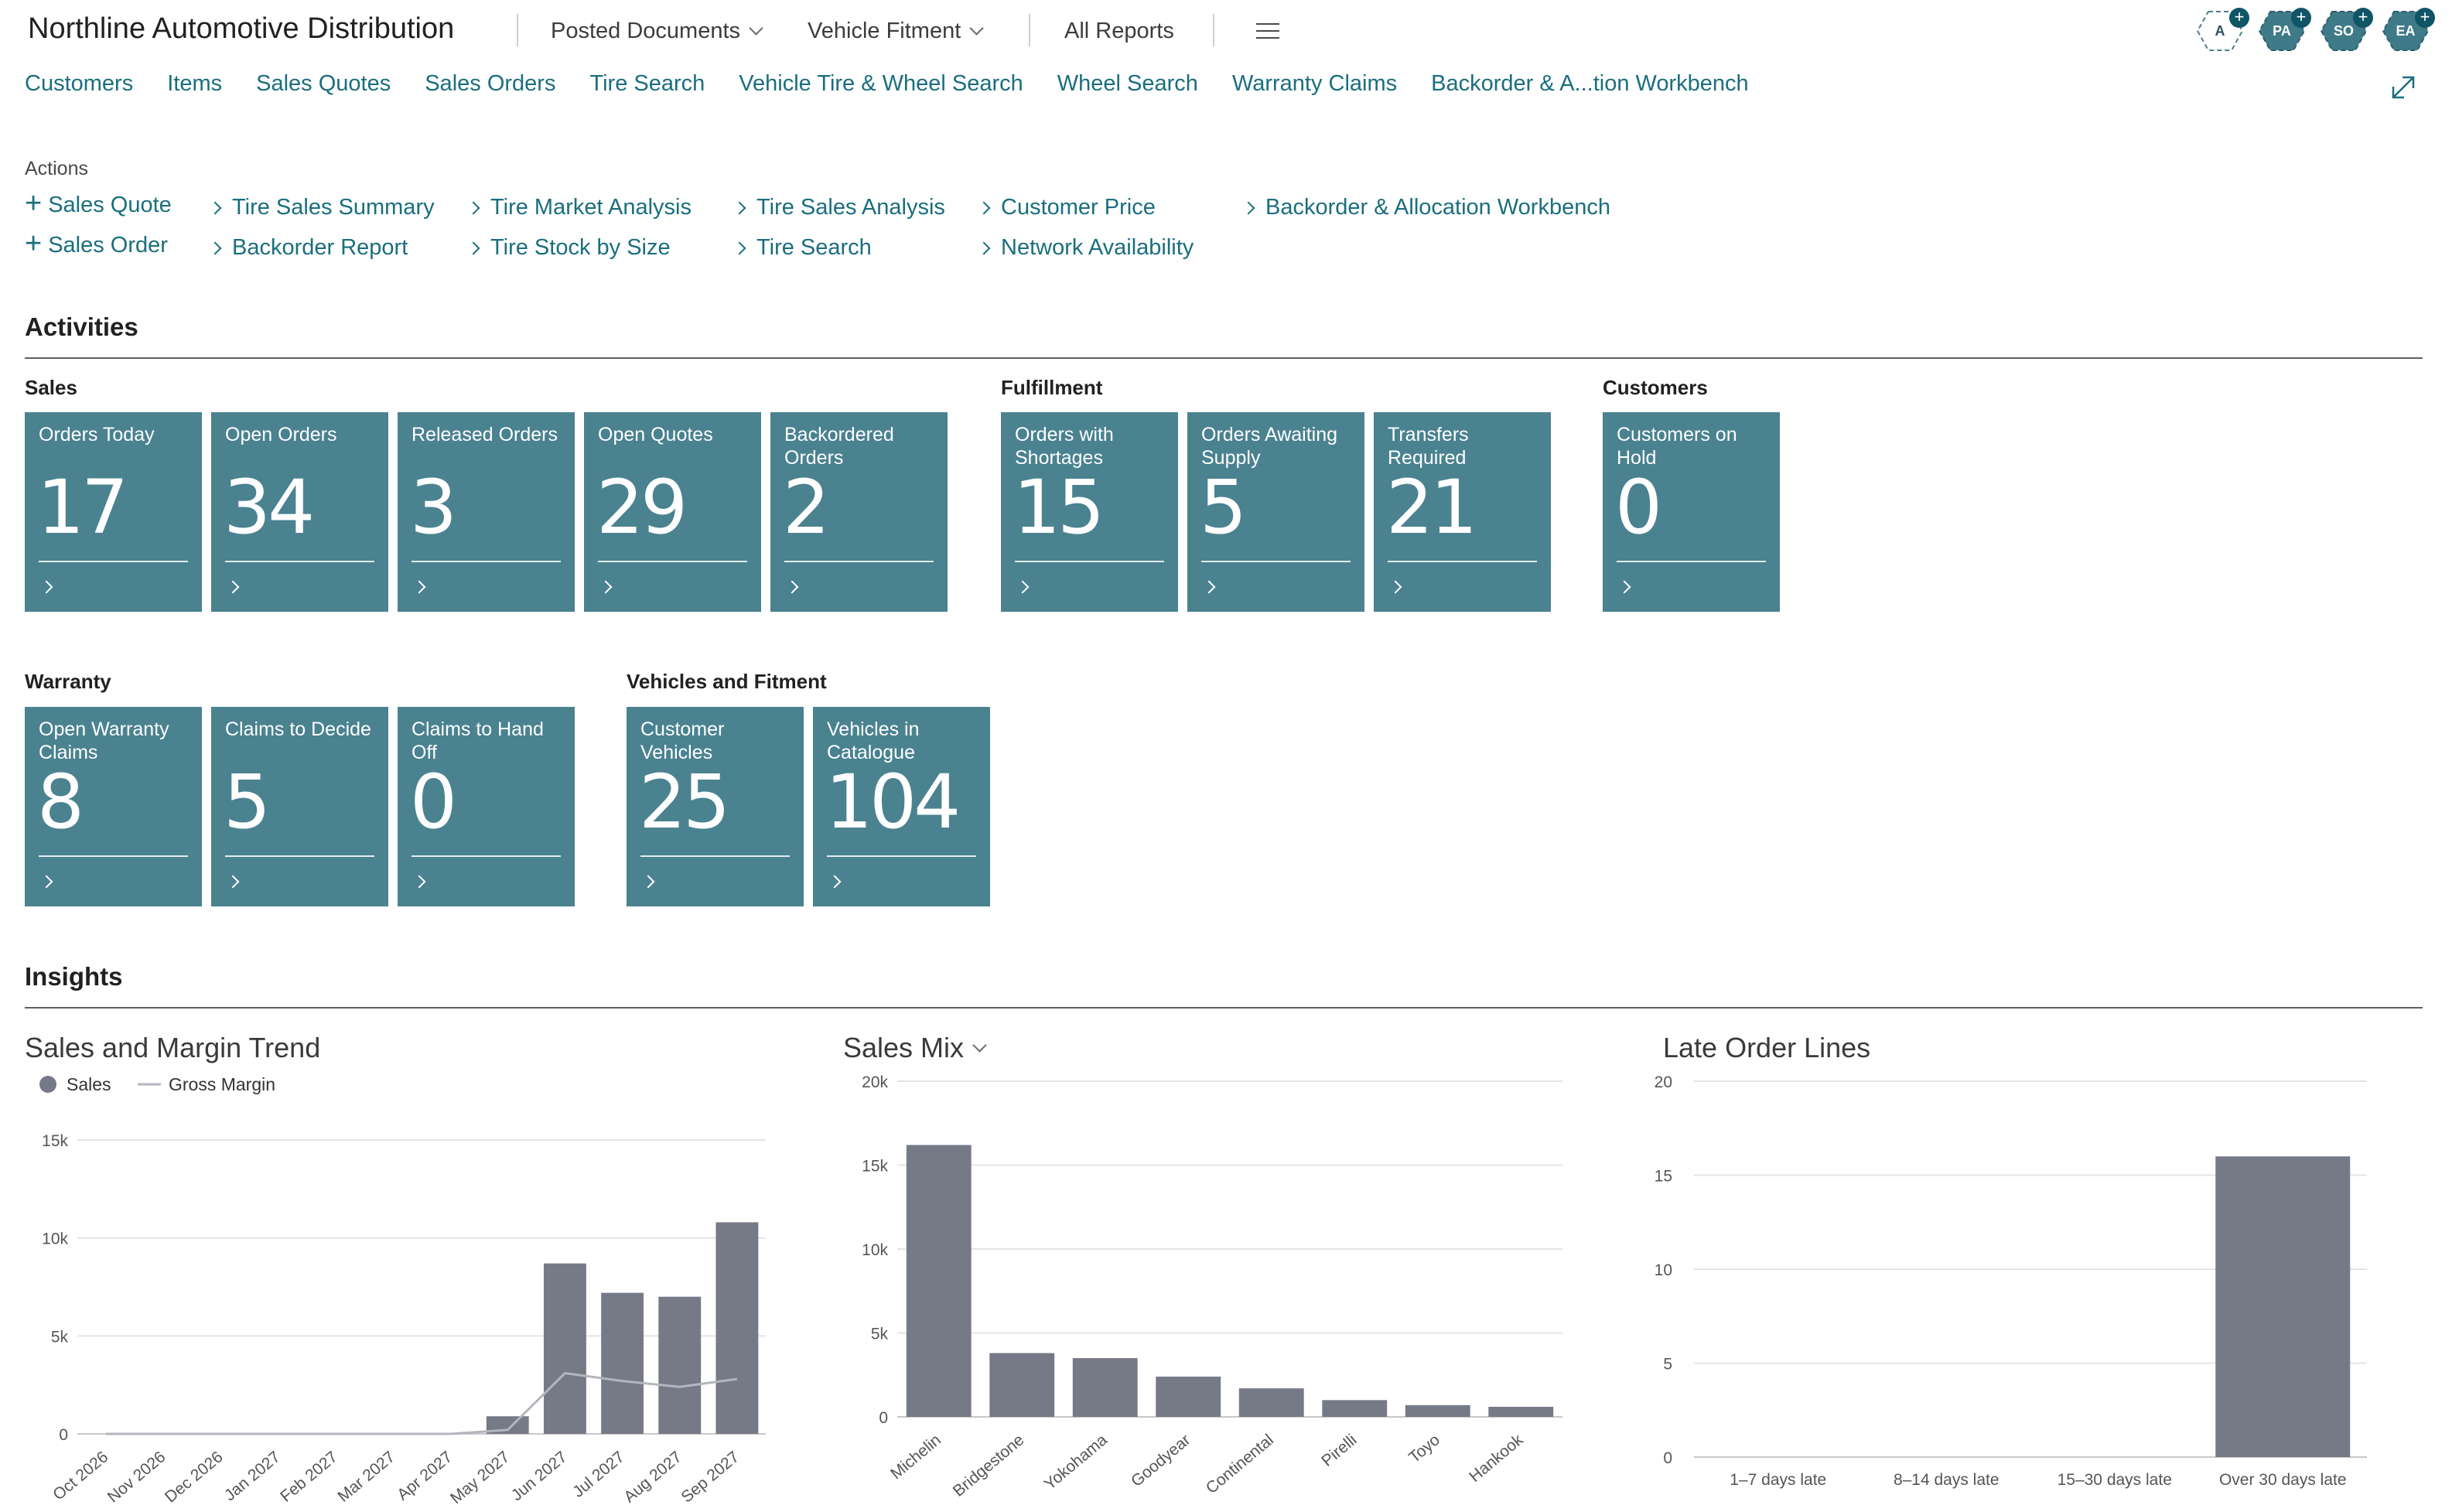 Image resolution: width=2452 pixels, height=1512 pixels. Describe the element at coordinates (60, 802) in the screenshot. I see `cue-tile-value: 8` at that location.